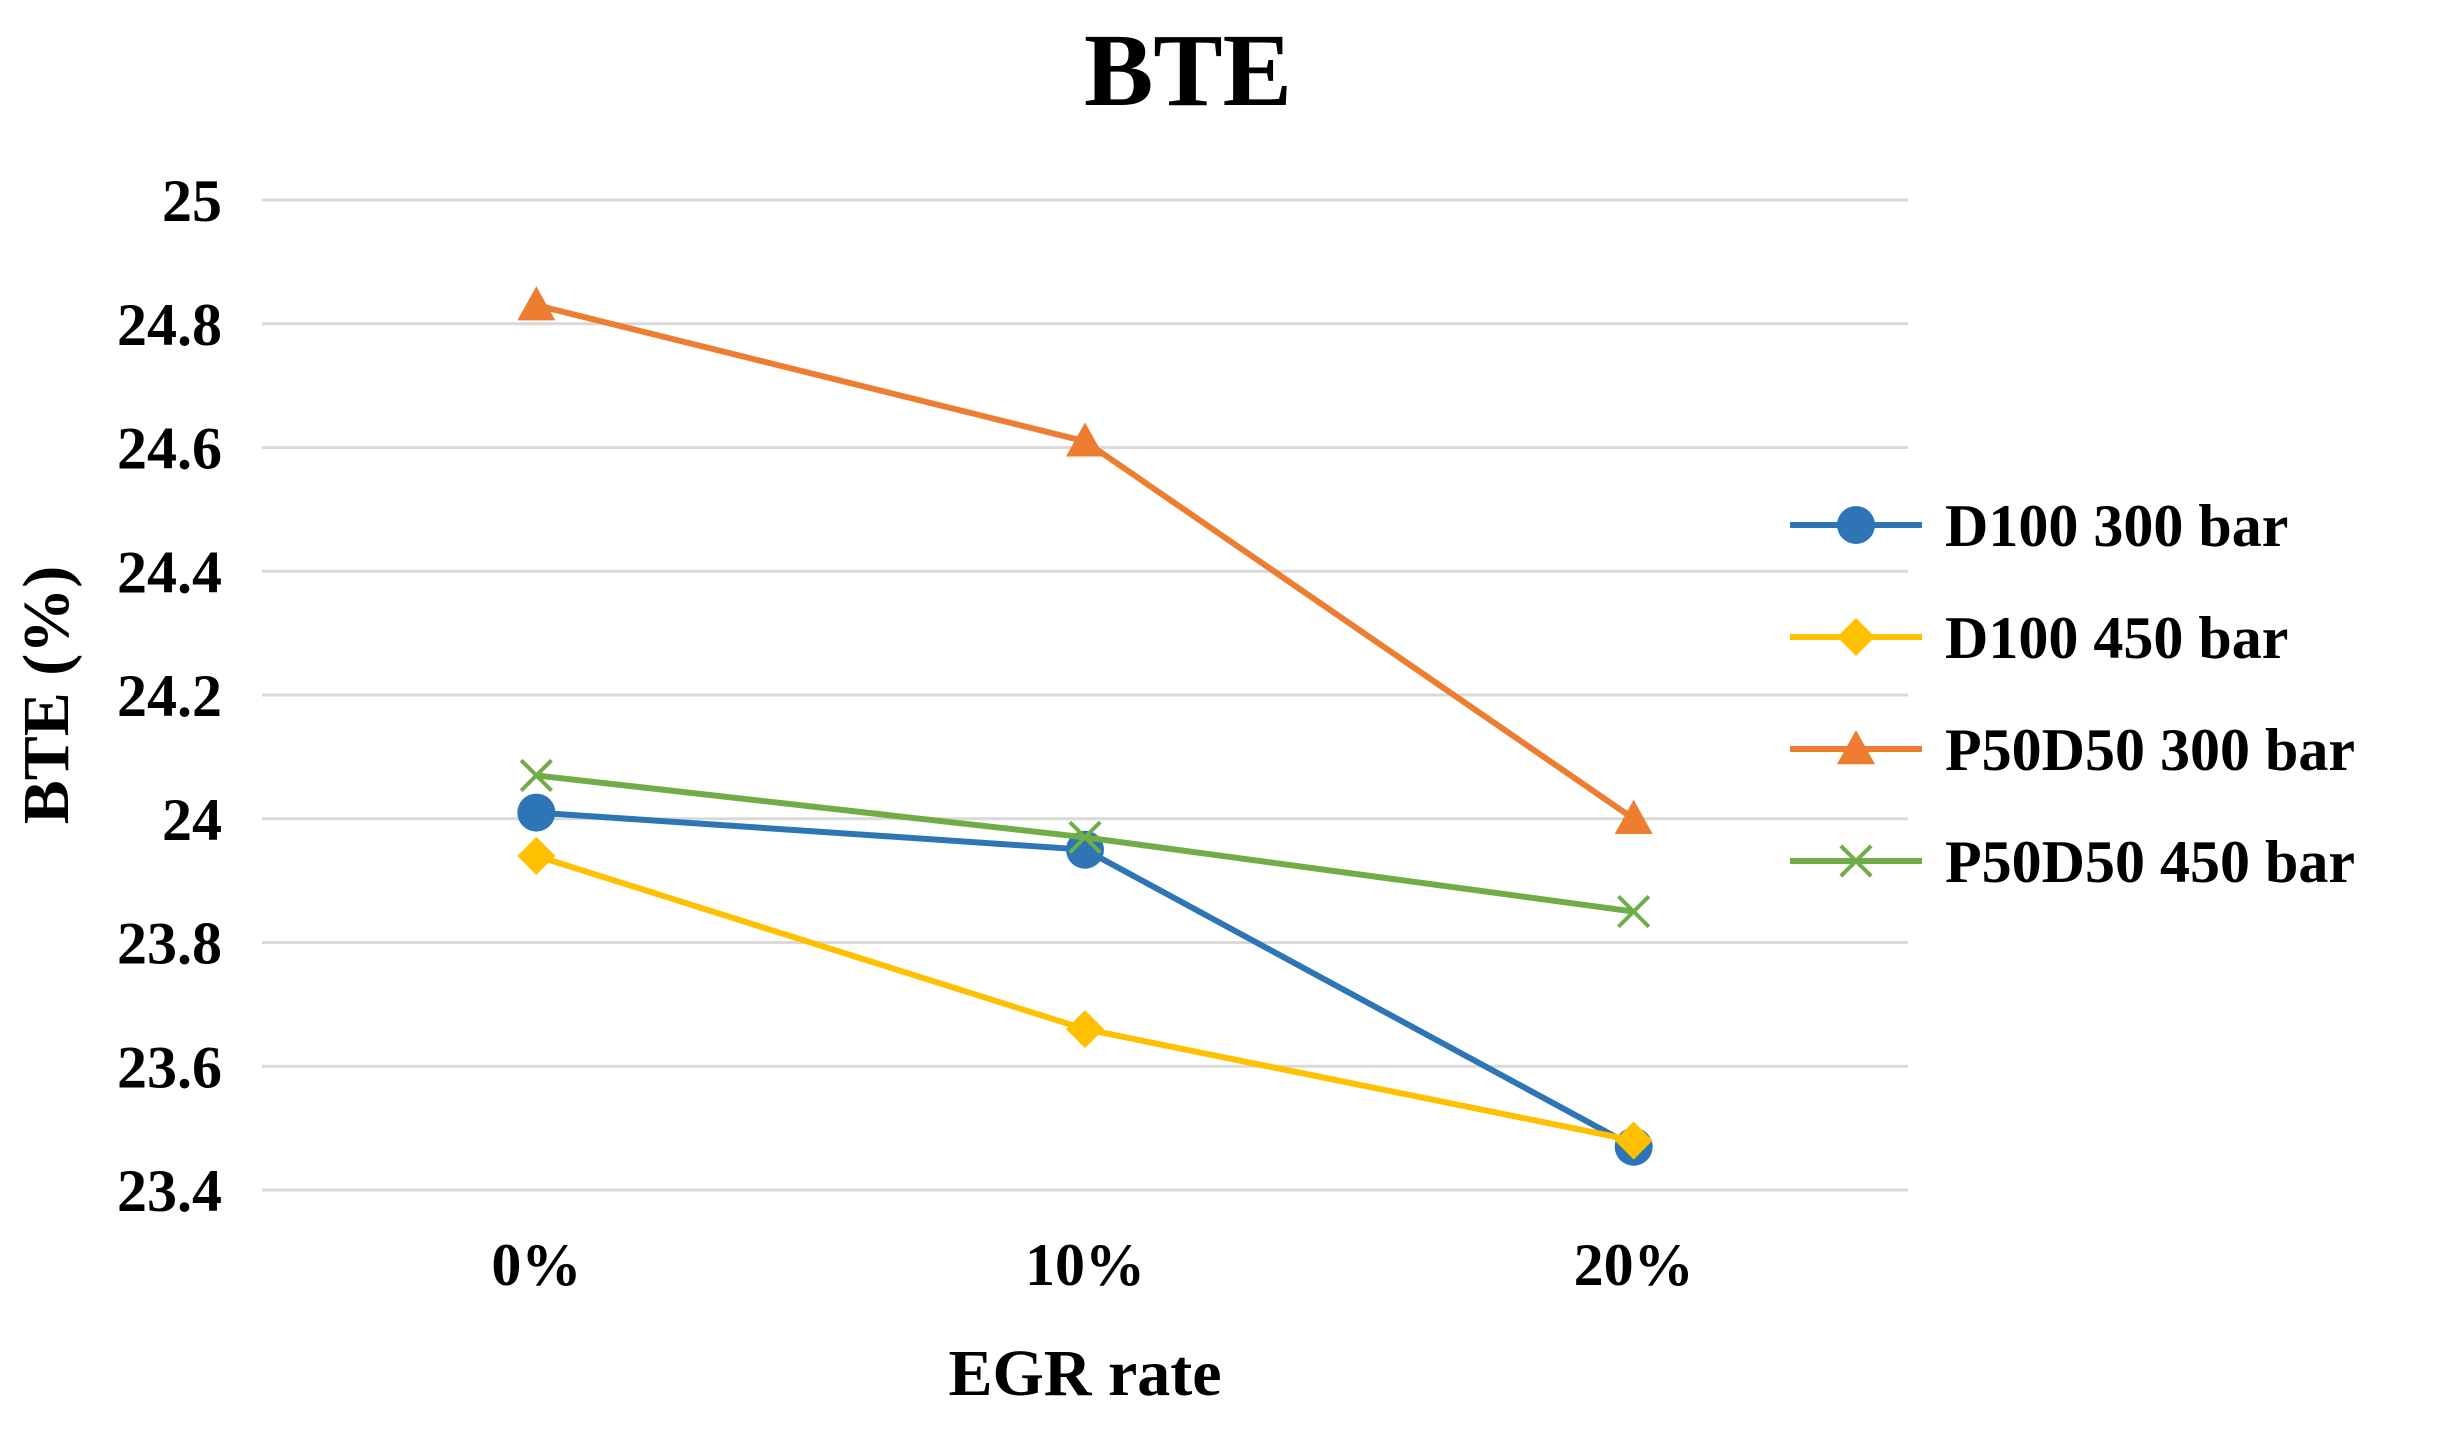 Image resolution: width=2453 pixels, height=1436 pixels. I want to click on legend-label: P50D50 450 bar, so click(2150, 862).